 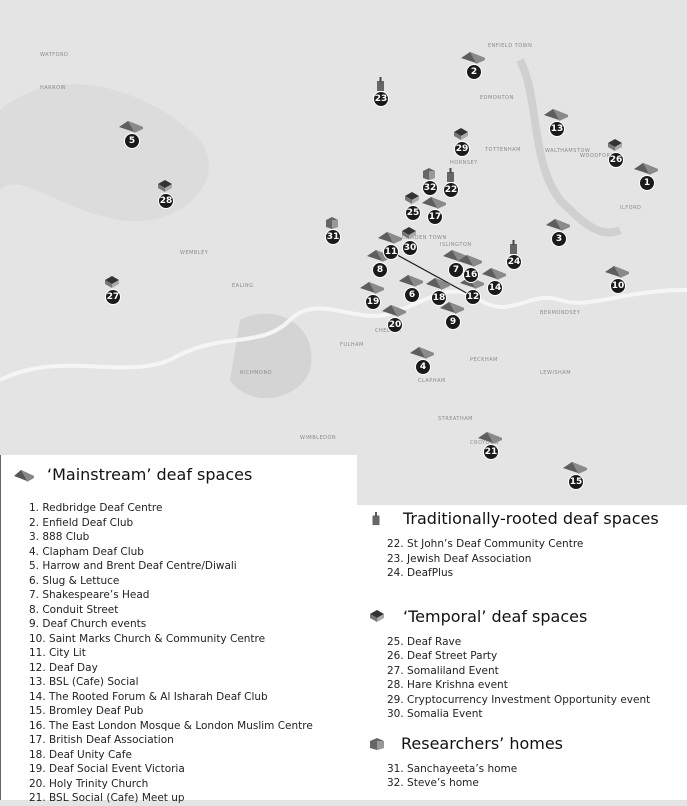 What do you see at coordinates (429, 172) in the screenshot?
I see `house-icon` at bounding box center [429, 172].